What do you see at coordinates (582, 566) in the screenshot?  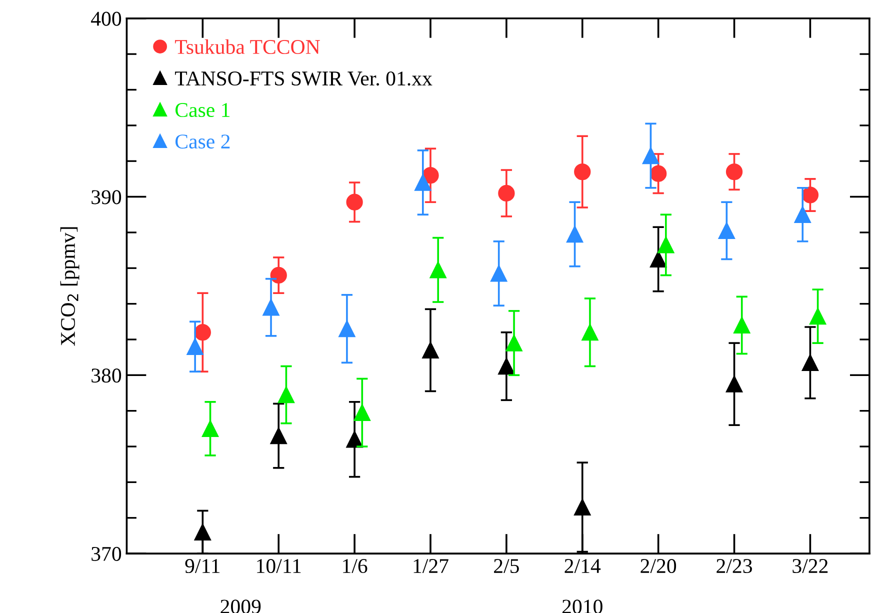 I see `x-tick-label: 2/14` at bounding box center [582, 566].